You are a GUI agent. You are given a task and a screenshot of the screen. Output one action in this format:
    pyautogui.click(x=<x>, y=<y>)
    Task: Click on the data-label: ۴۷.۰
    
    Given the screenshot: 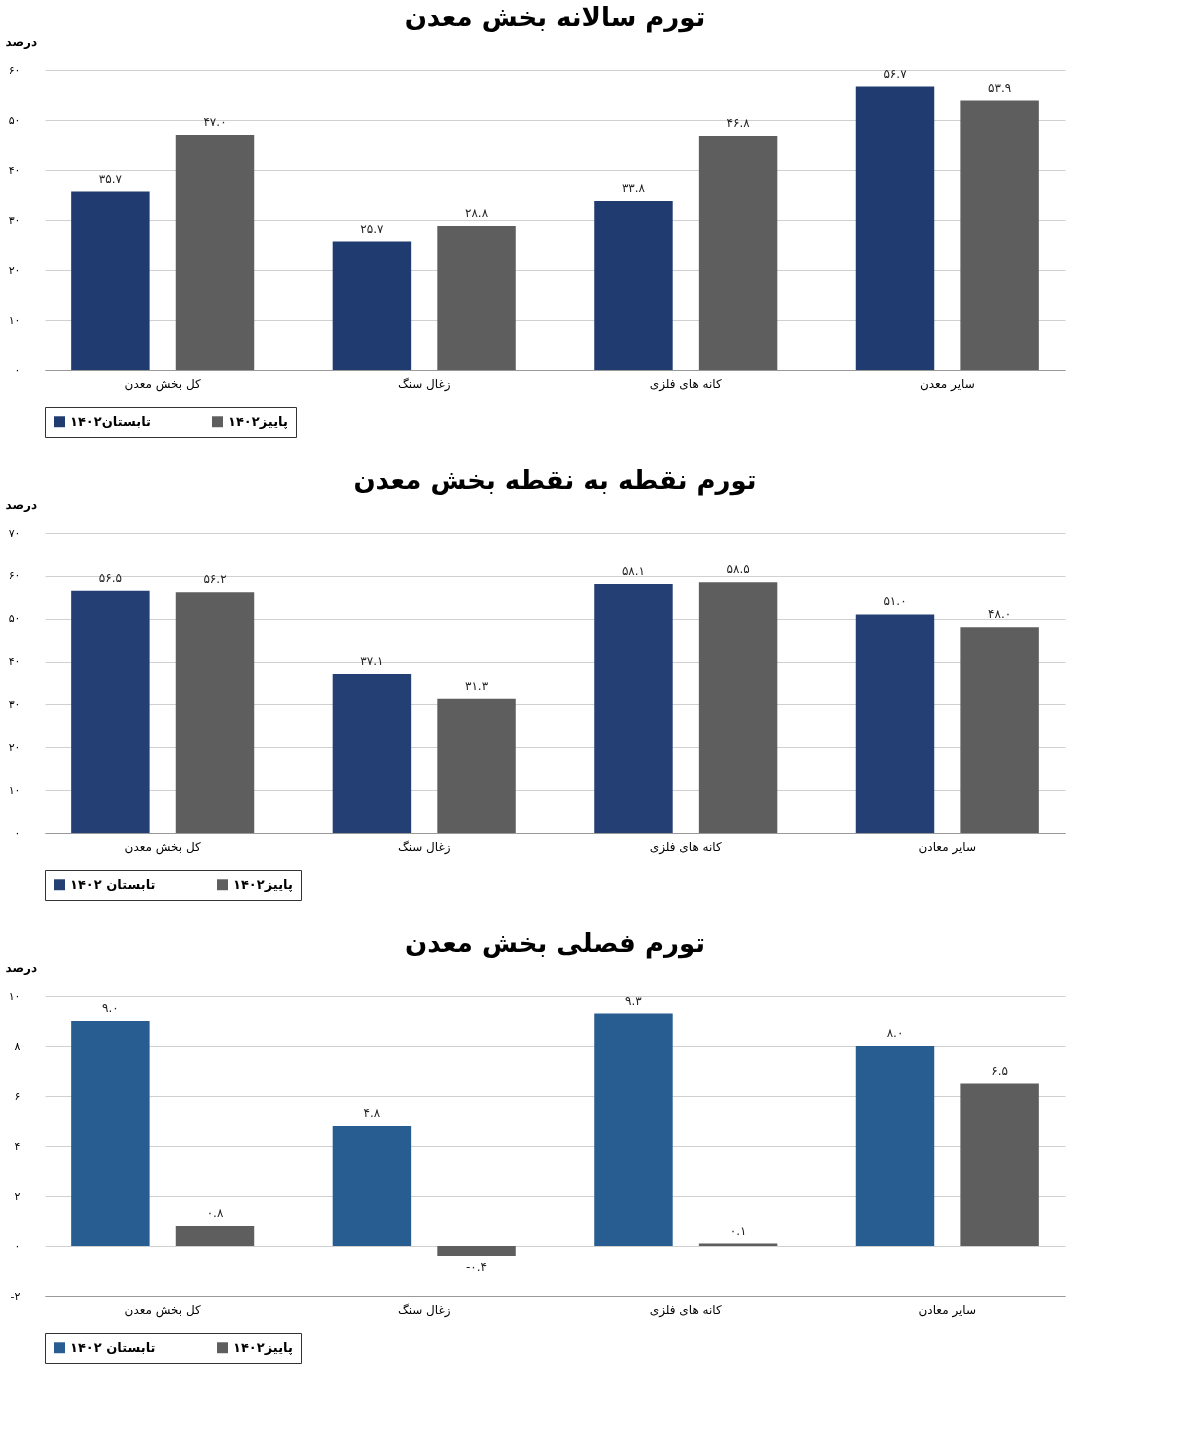 What is the action you would take?
    pyautogui.click(x=215, y=122)
    